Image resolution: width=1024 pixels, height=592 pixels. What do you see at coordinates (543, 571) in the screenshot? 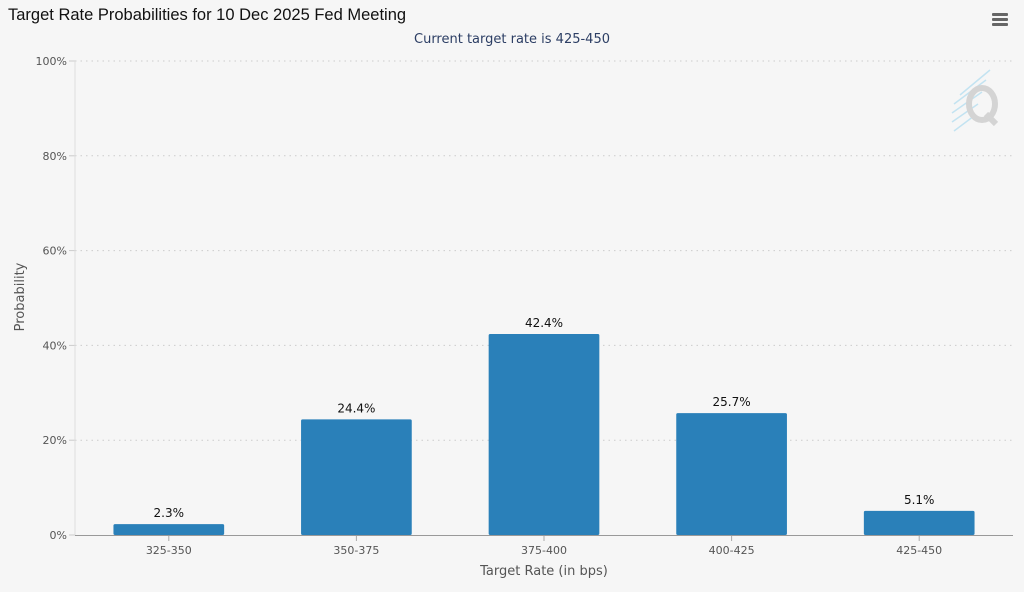
I see `x-axis-title: Target Rate (in bps)` at bounding box center [543, 571].